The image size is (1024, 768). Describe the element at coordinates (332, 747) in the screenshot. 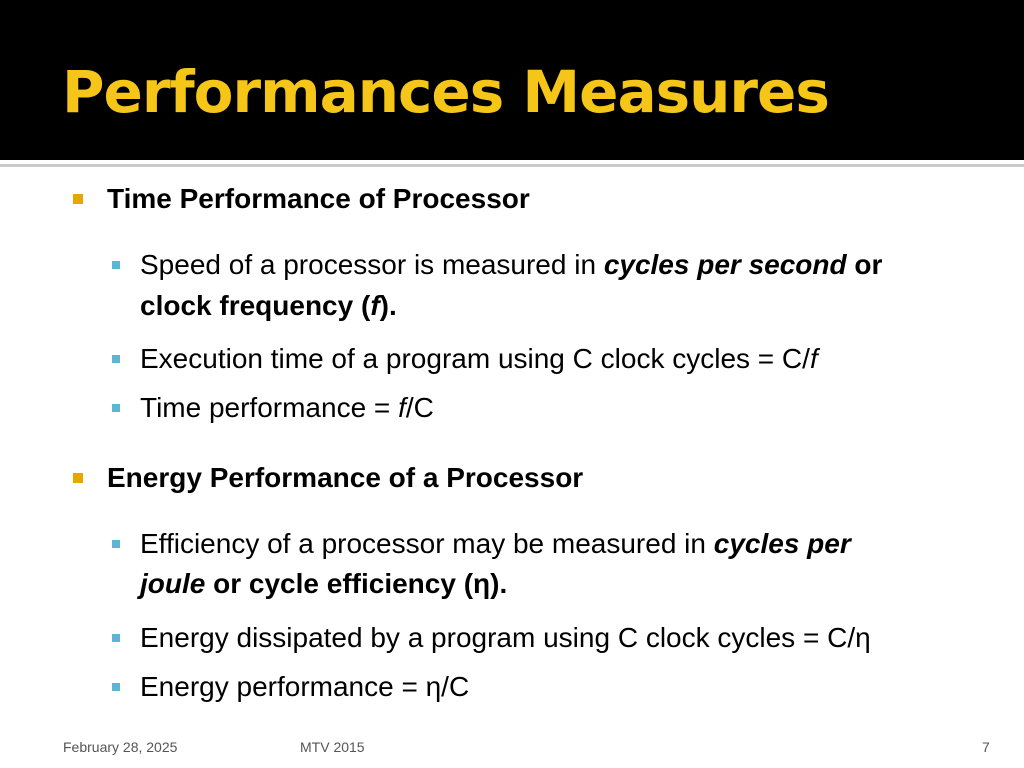

I see `footer-center-text: MTV 2015` at that location.